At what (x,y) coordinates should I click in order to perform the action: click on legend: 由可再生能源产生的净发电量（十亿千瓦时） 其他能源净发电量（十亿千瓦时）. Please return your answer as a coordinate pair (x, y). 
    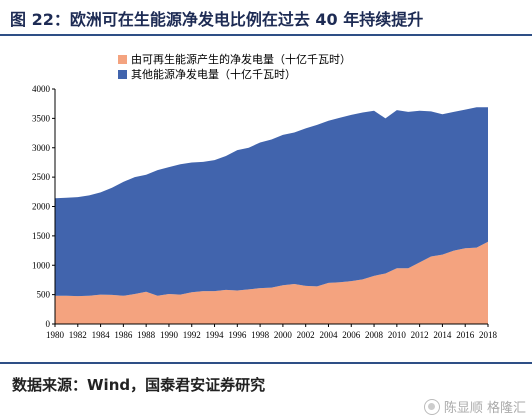
    Looking at the image, I should click on (234, 66).